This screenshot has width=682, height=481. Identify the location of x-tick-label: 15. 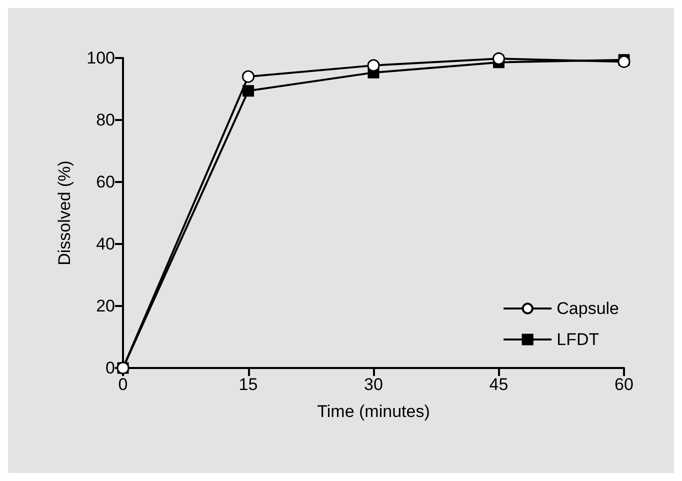
(248, 384).